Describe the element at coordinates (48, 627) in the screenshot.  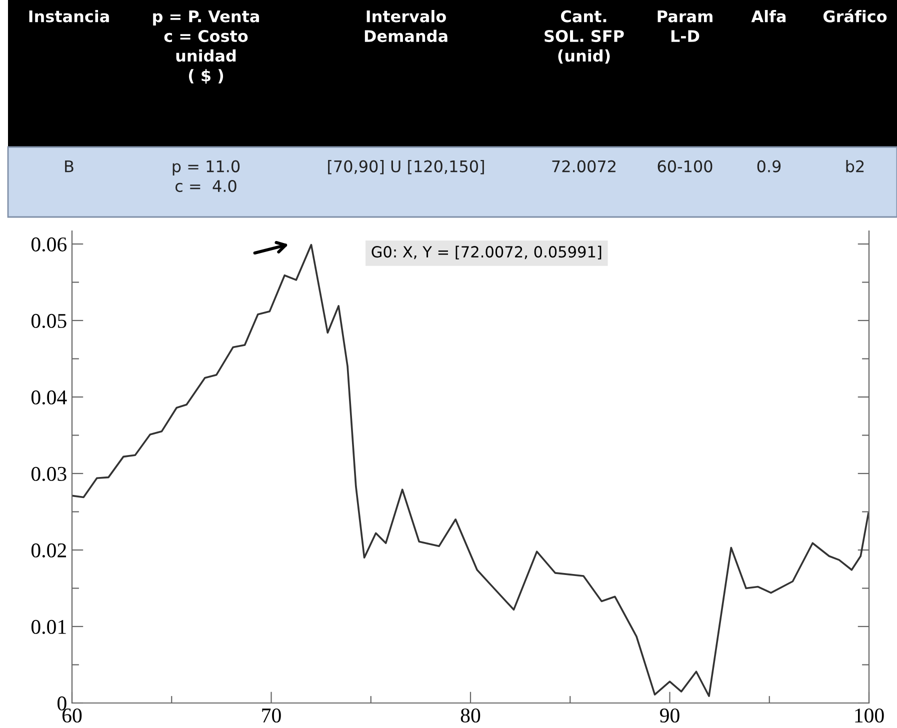
I see `y-tick-label: 0.01` at that location.